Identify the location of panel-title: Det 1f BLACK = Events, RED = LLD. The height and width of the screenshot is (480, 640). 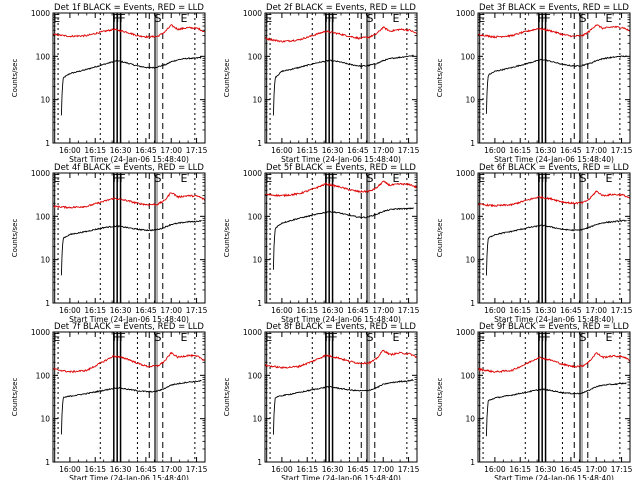
(129, 8).